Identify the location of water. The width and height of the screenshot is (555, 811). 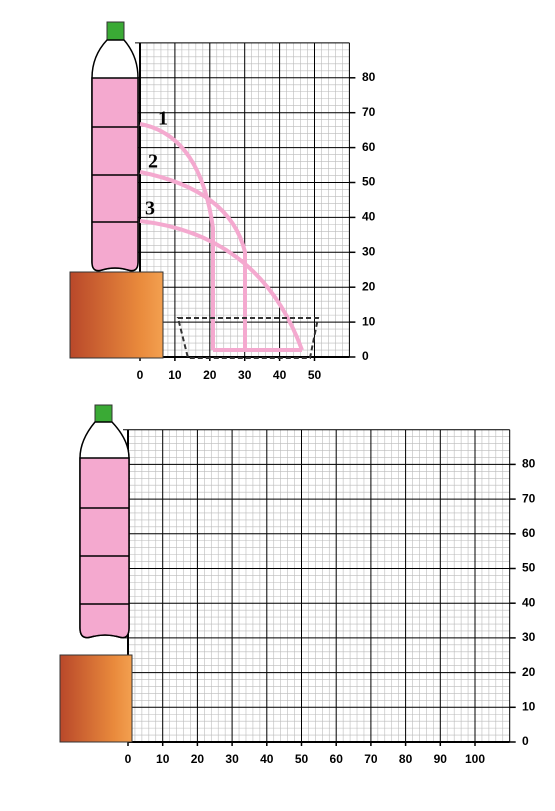
(104, 548).